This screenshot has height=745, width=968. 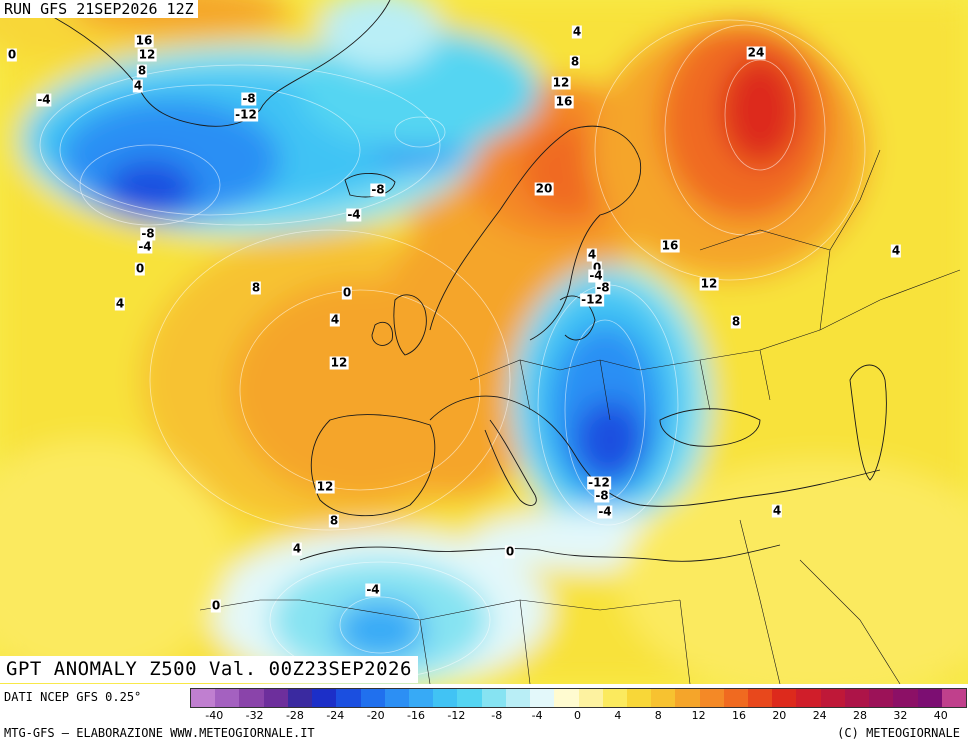 What do you see at coordinates (940, 715) in the screenshot?
I see `colorbar-tick: 40` at bounding box center [940, 715].